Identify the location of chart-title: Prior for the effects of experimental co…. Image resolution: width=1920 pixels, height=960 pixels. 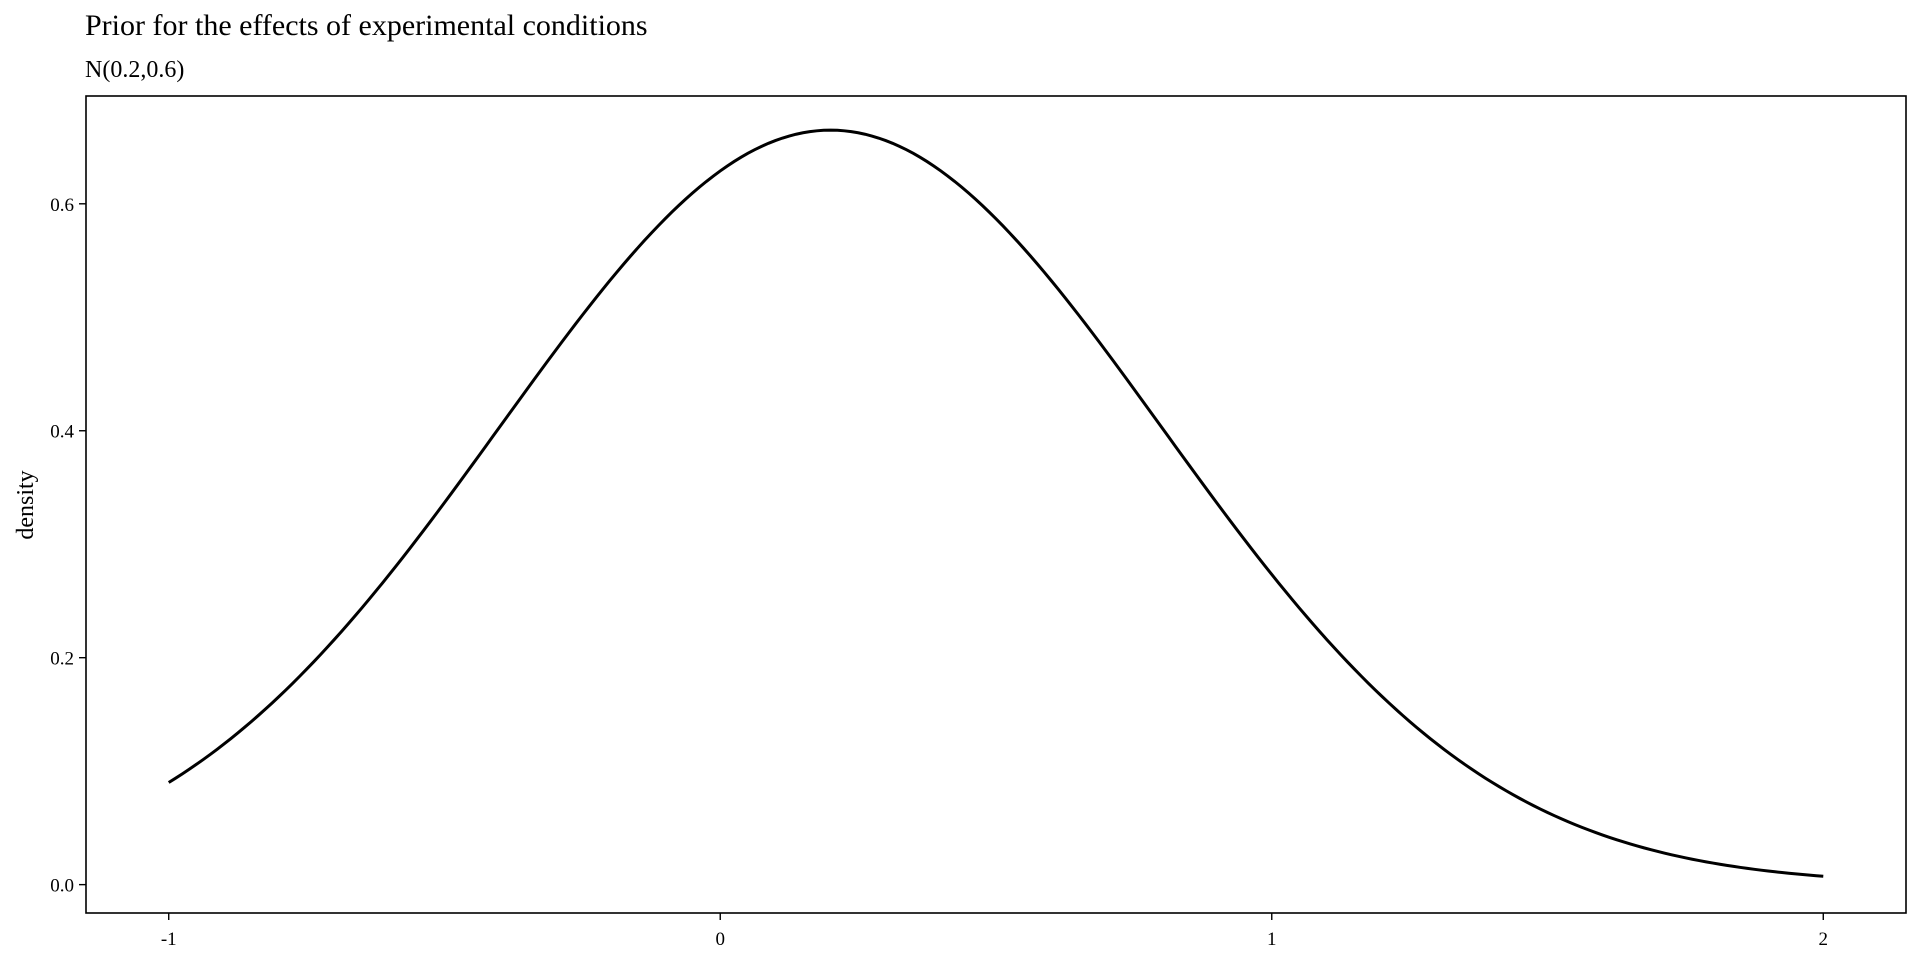
(366, 25).